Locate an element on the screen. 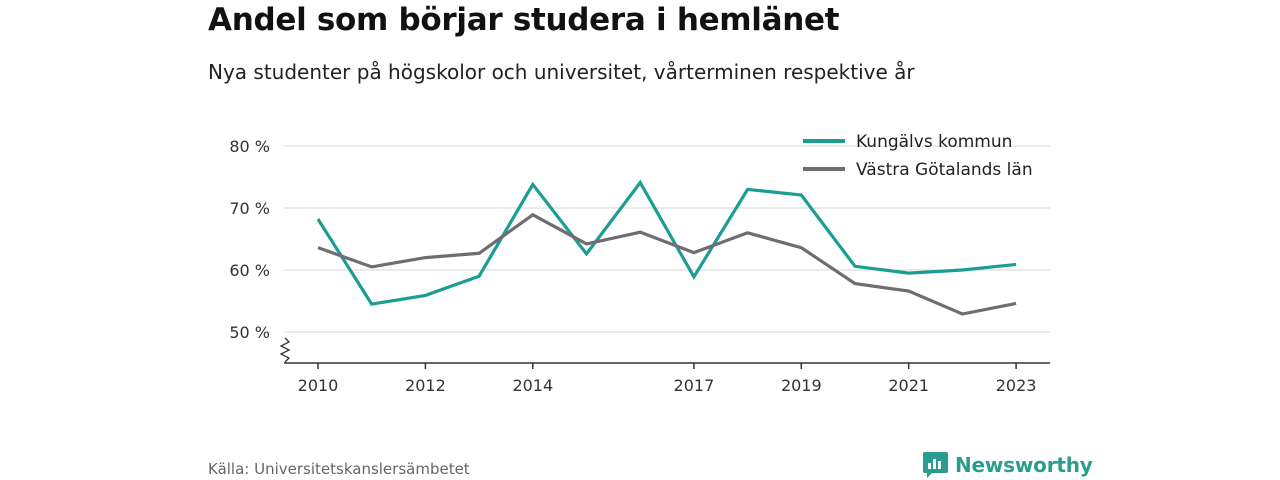  y-axis-labels: 50 % 60 % 70 % 80 % is located at coordinates (249, 239).